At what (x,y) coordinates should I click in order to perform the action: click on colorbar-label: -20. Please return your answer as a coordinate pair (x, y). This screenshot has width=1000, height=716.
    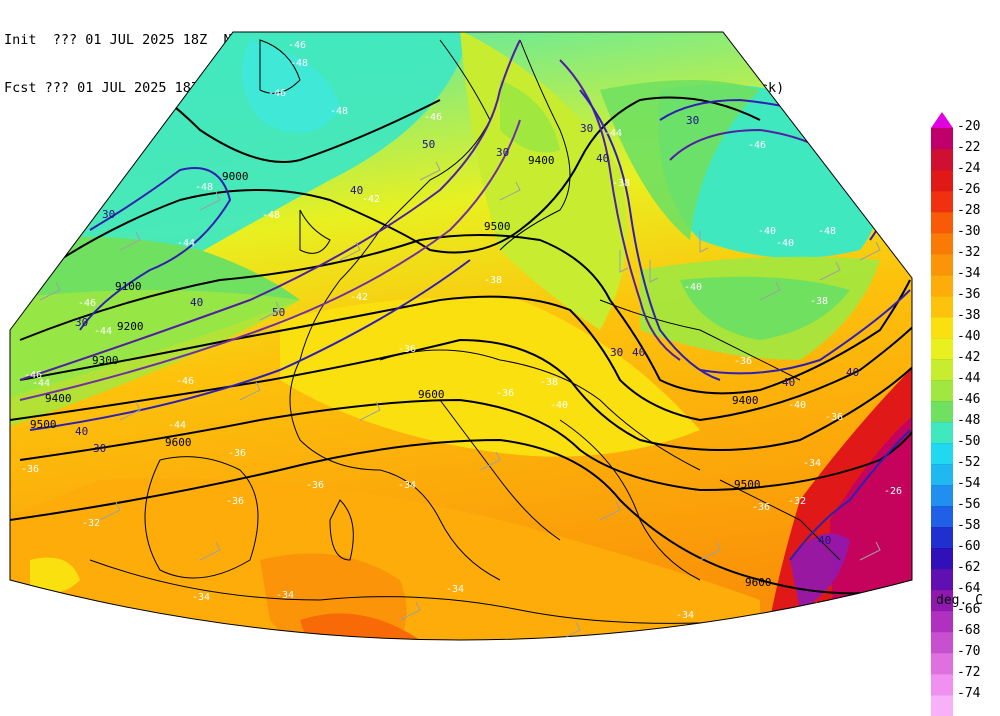
    Looking at the image, I should click on (969, 126).